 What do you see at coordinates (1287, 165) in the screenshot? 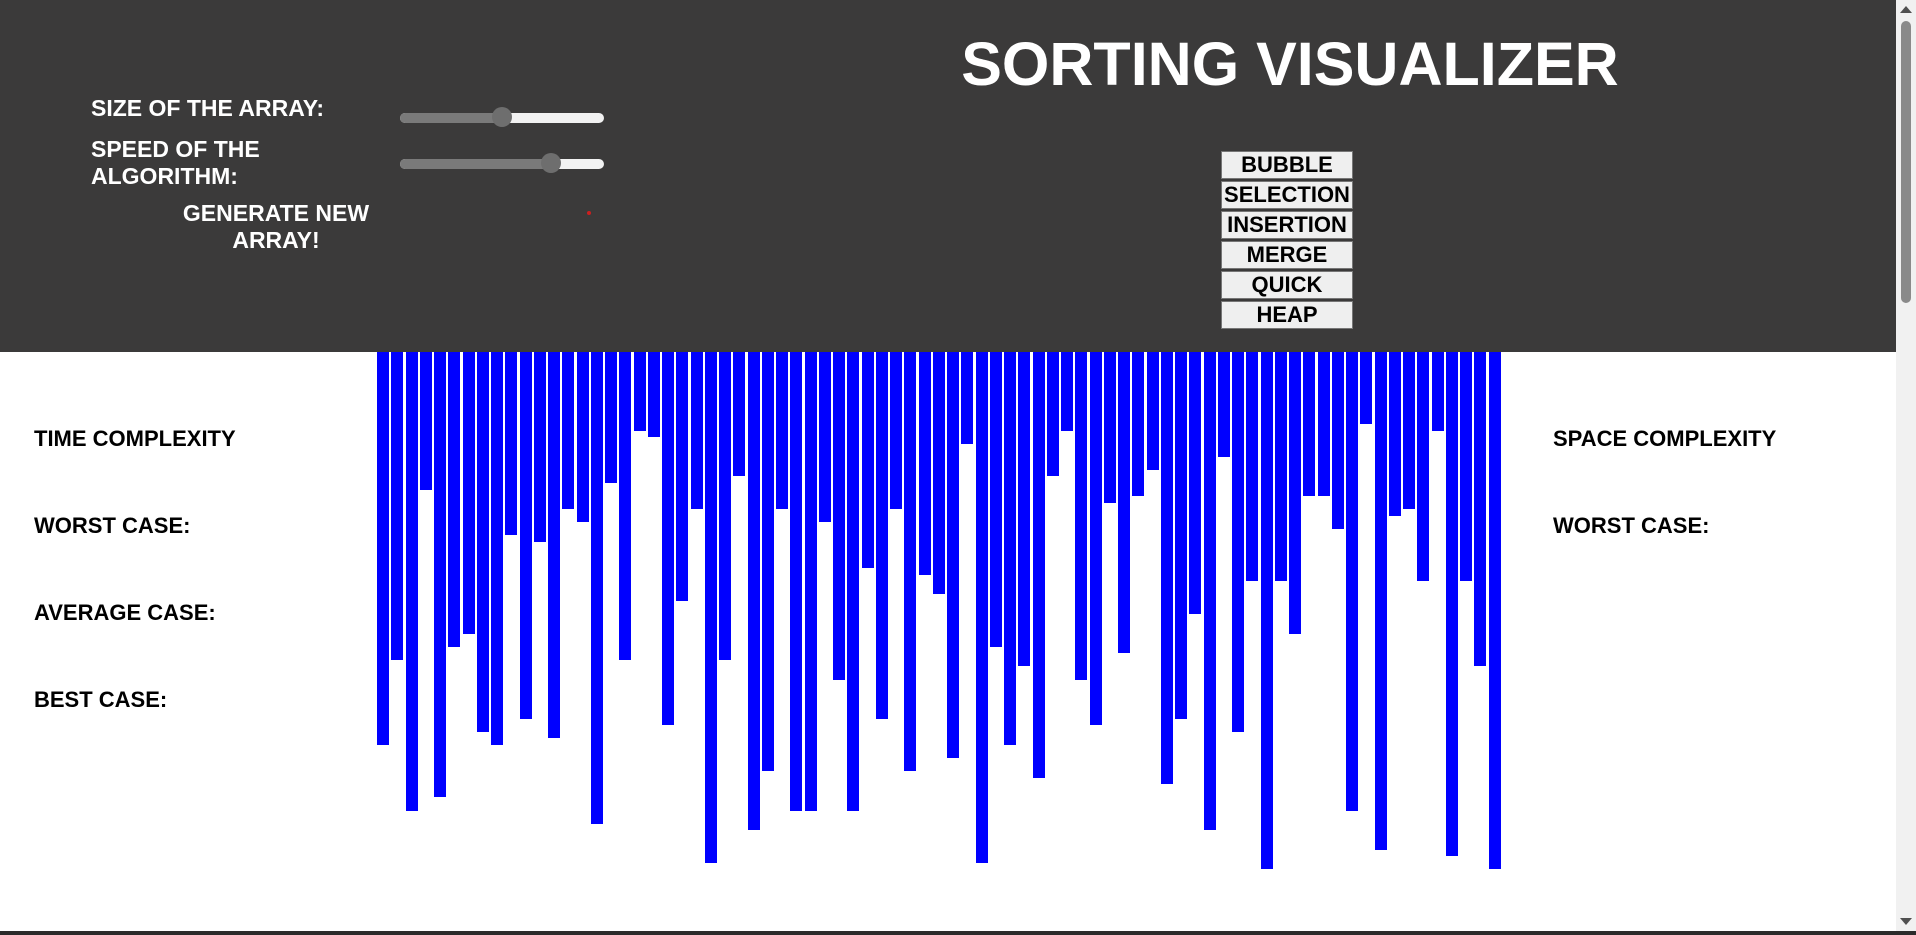
I see `algo-button-bubble: BUBBLE` at bounding box center [1287, 165].